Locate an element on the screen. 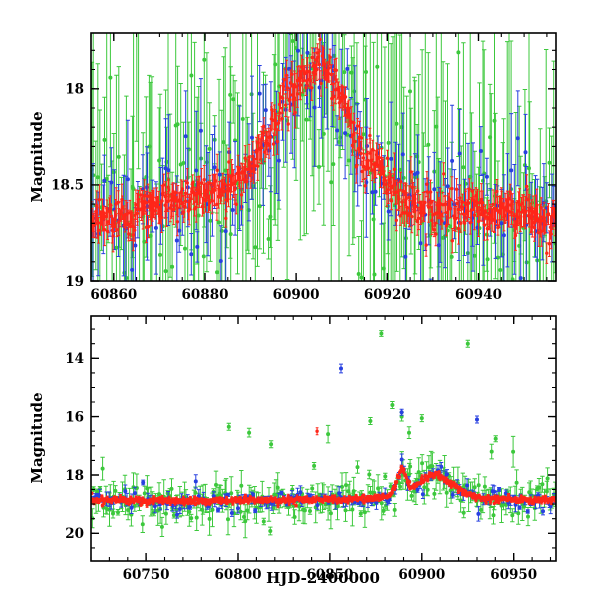 Image resolution: width=600 pixels, height=600 pixels. svg-text: 60880 is located at coordinates (205, 295).